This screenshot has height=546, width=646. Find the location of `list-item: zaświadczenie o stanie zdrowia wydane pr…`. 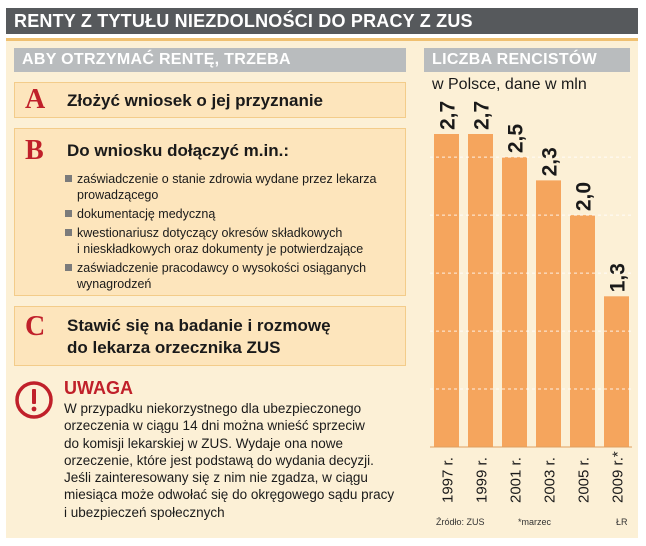

list-item: zaświadczenie o stanie zdrowia wydane pr… is located at coordinates (233, 187).